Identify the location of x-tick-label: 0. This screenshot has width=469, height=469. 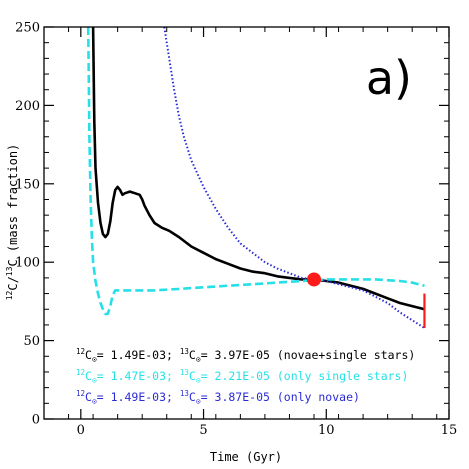
(81, 430).